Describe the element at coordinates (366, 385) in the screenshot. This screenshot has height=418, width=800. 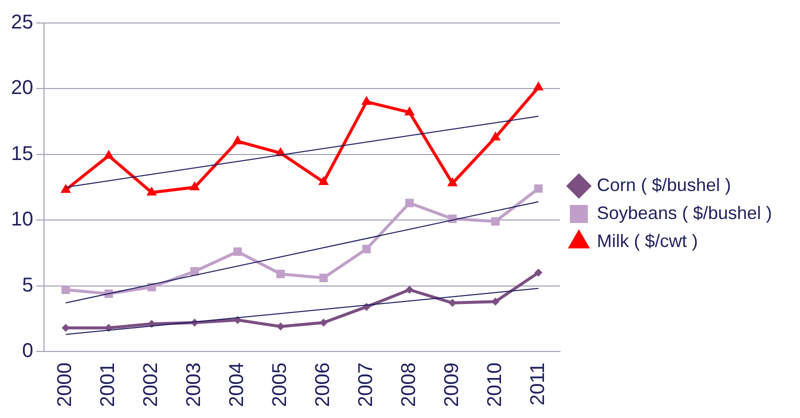
I see `x-tick-label: 2007` at that location.